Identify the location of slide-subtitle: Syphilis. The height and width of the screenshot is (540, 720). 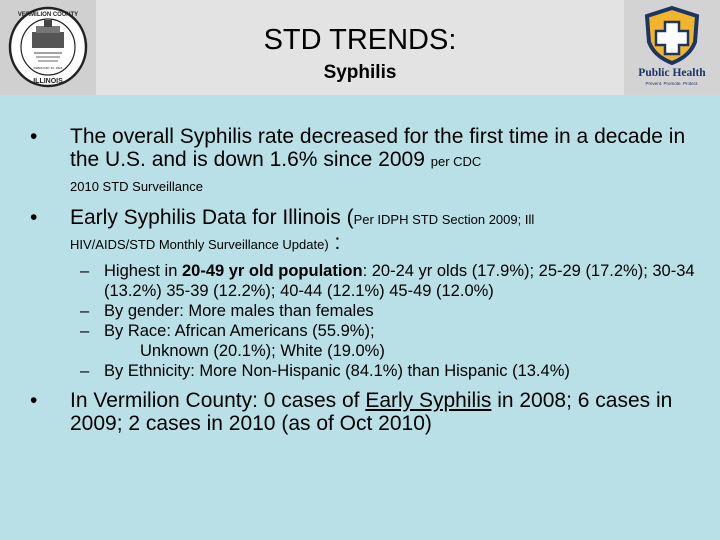
(360, 72).